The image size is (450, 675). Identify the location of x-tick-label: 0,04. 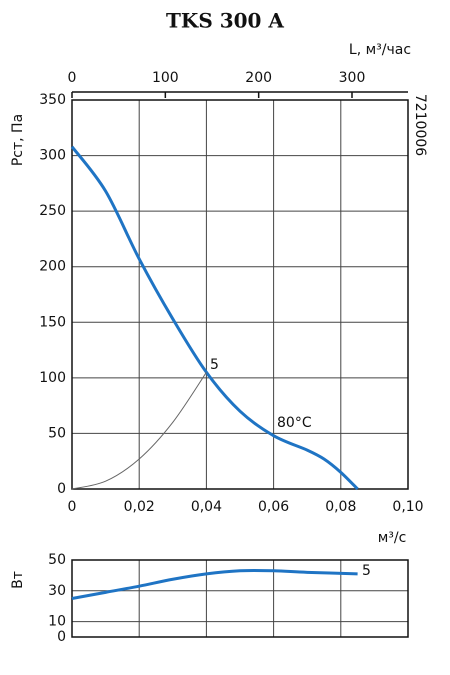
(206, 507).